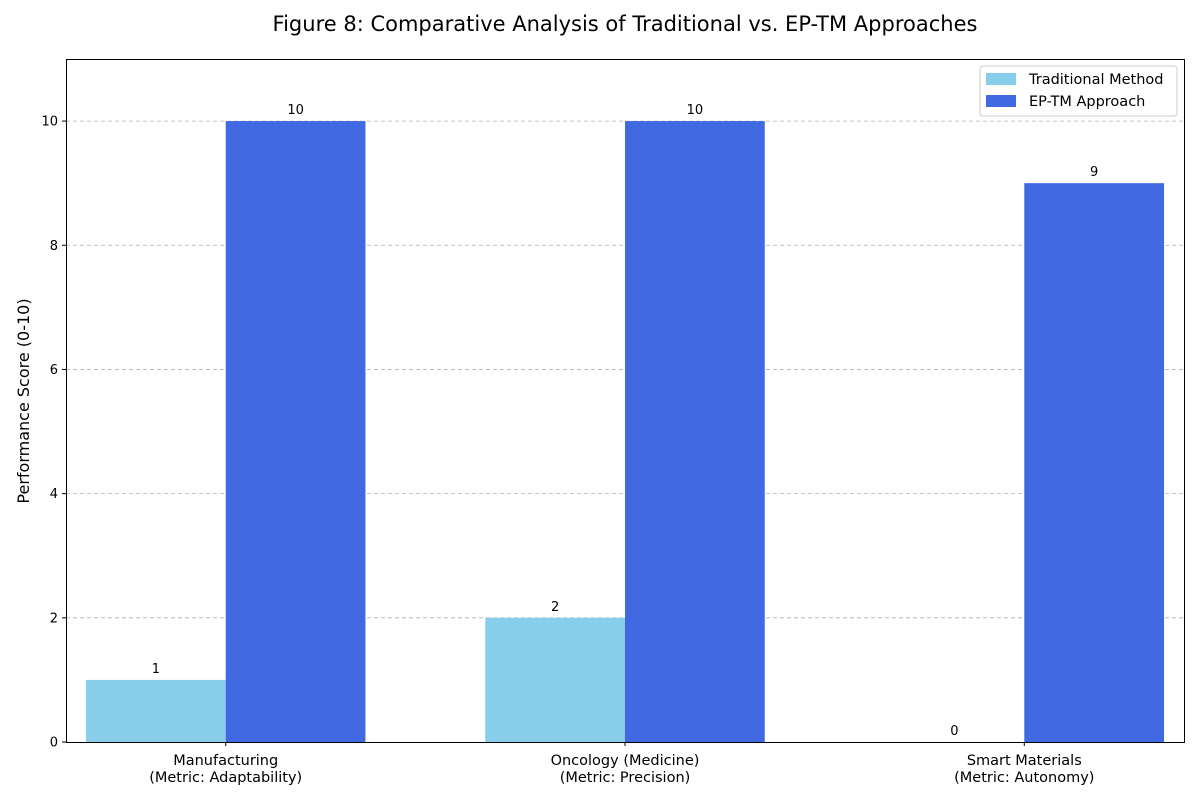 The height and width of the screenshot is (800, 1200). Describe the element at coordinates (1087, 102) in the screenshot. I see `legend-label: EP-TM Approach` at that location.